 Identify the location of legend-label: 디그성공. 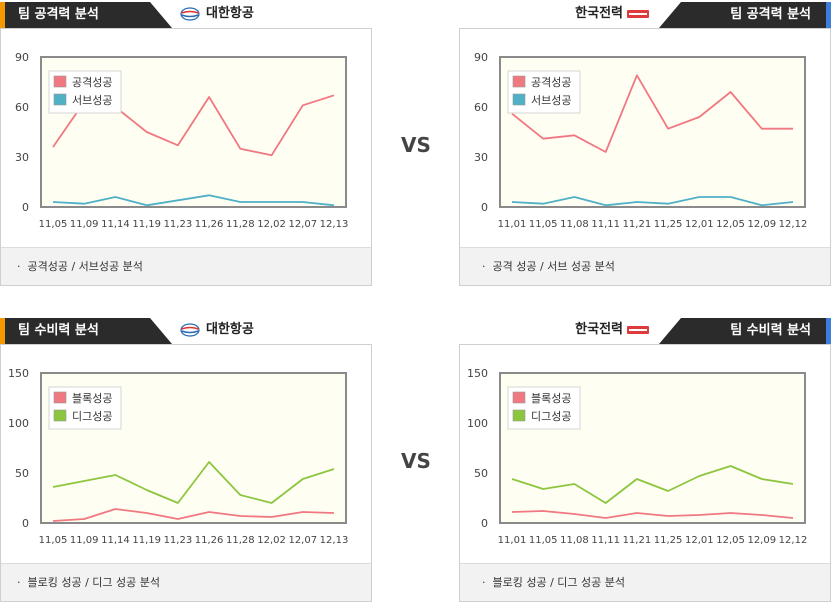
(551, 416).